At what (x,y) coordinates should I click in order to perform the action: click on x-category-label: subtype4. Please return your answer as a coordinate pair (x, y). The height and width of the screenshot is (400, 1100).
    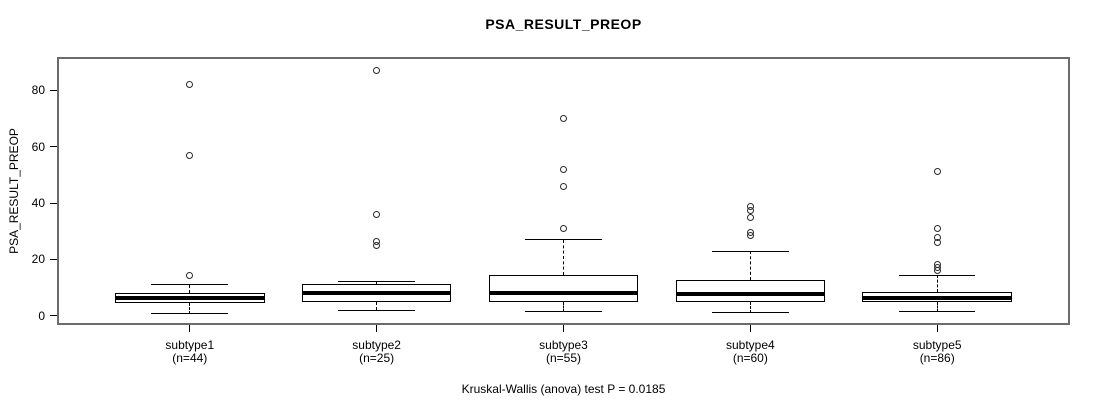
    Looking at the image, I should click on (750, 345).